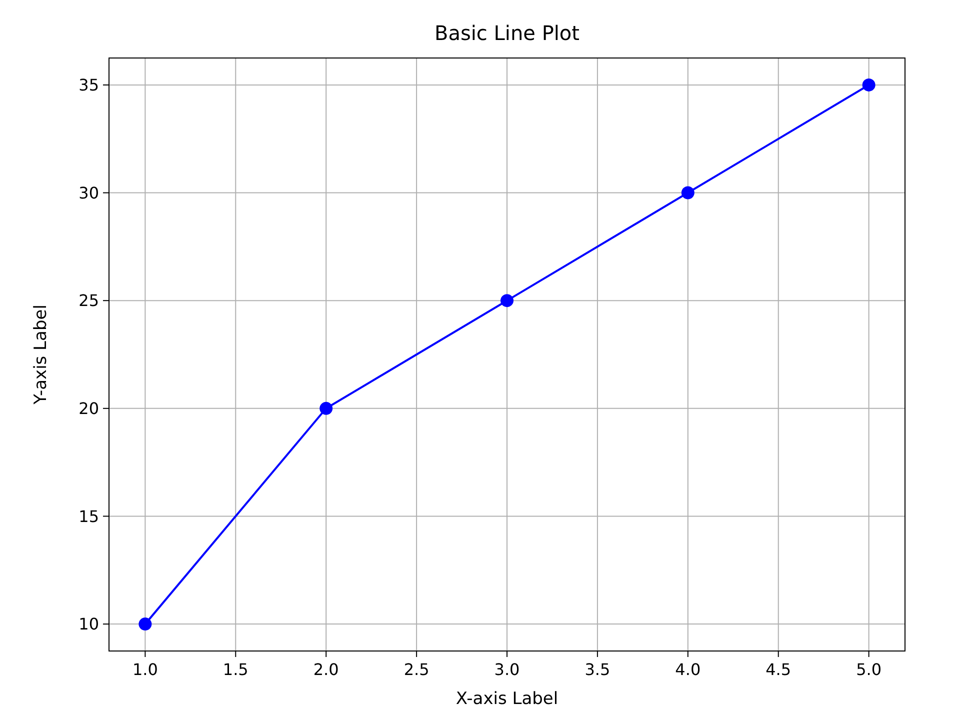  I want to click on y-tick-label: 20, so click(88, 408).